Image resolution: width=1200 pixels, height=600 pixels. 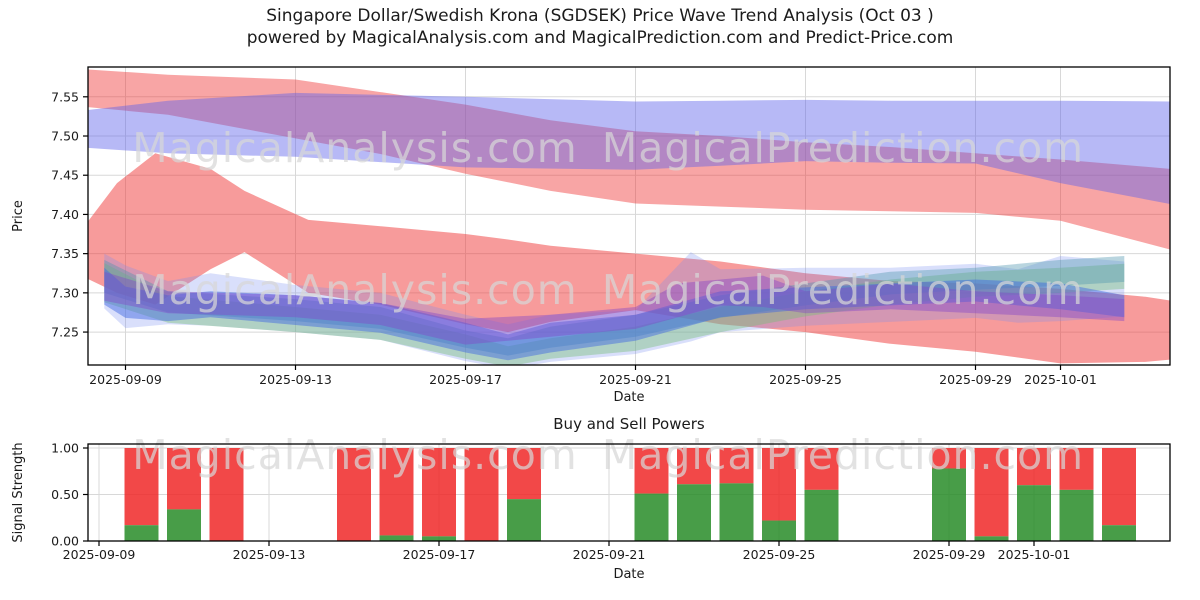 I want to click on bar-layer, so click(x=630, y=494).